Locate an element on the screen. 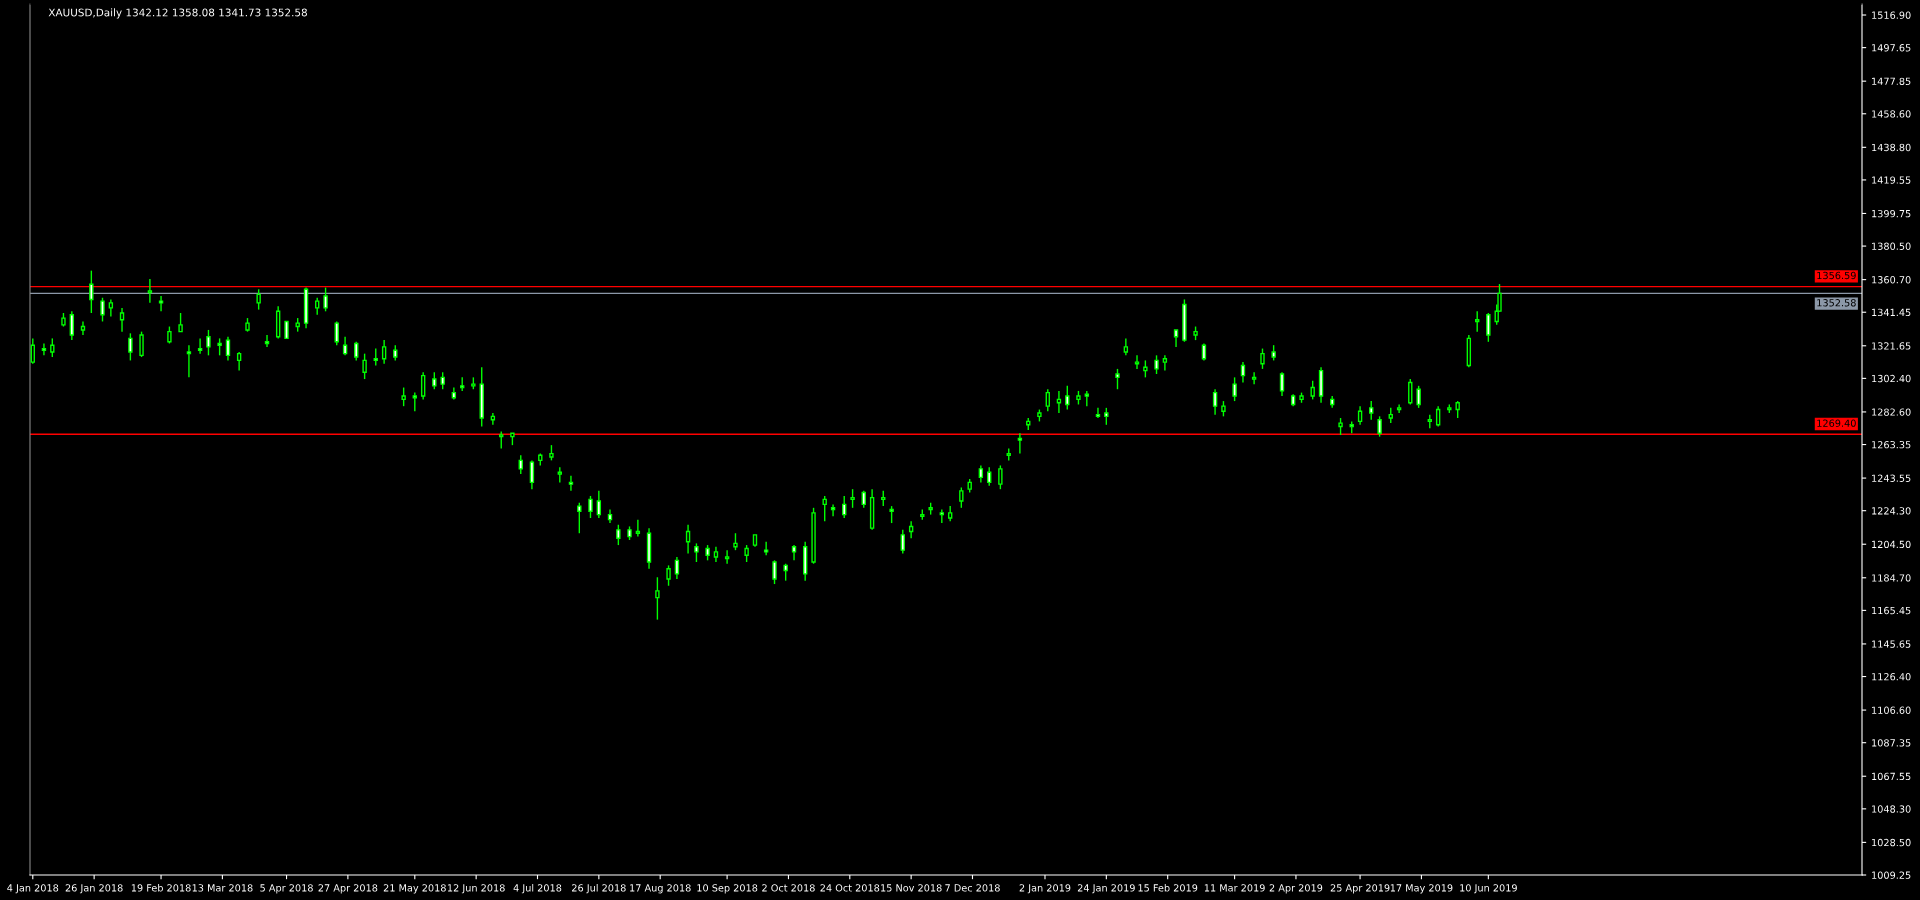 This screenshot has width=1920, height=900. y-tick-label: 1087.35 is located at coordinates (1891, 743).